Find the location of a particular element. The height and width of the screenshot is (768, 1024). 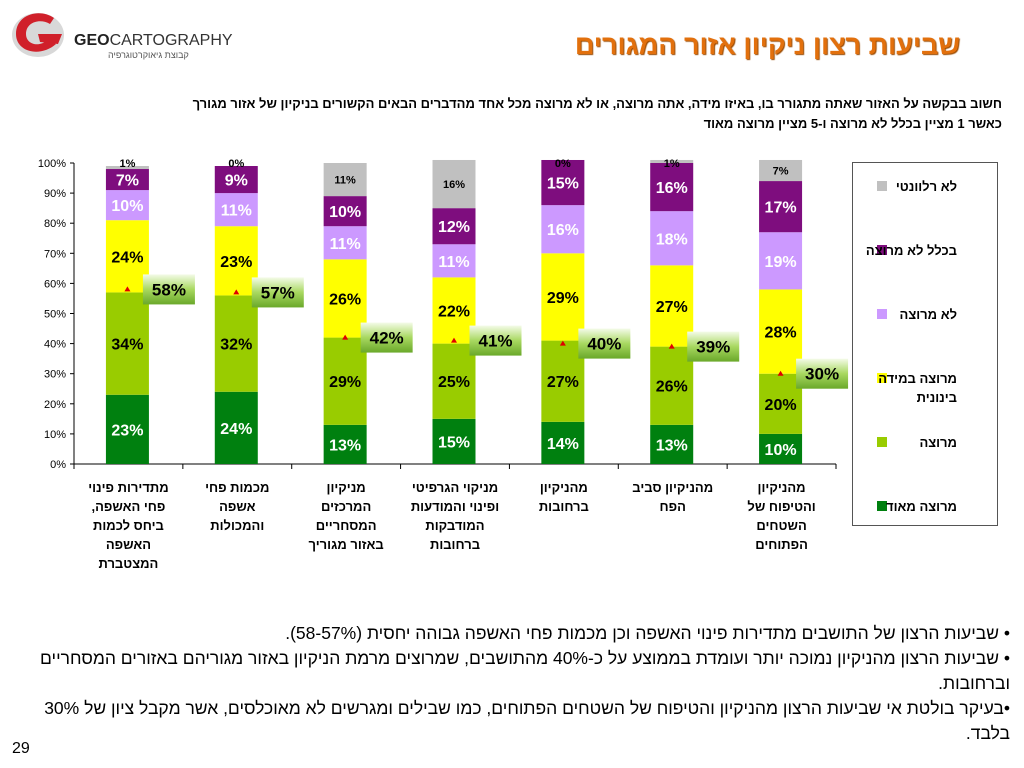

category-label: והמכולות is located at coordinates (237, 525).